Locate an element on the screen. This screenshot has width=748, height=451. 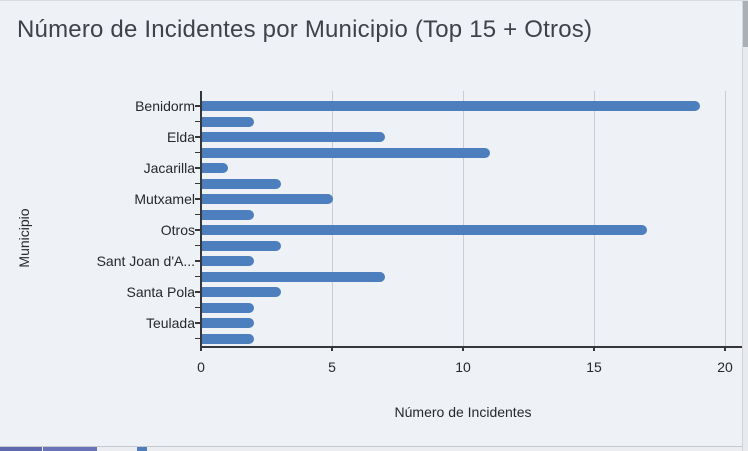
x-tick-label: 5 is located at coordinates (332, 367).